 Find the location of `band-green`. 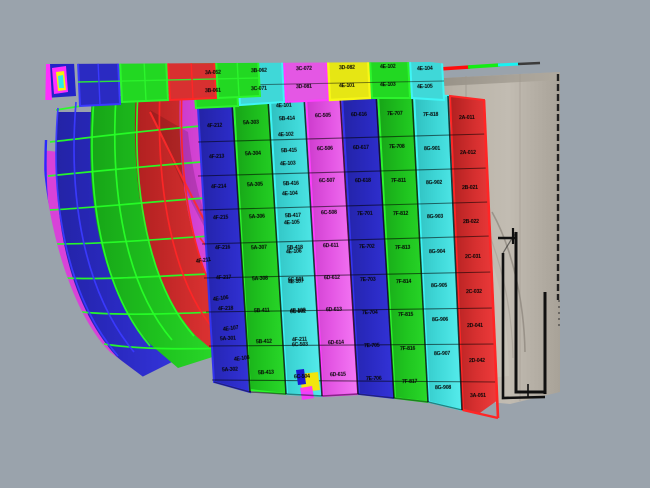

band-green is located at coordinates (156, 232).